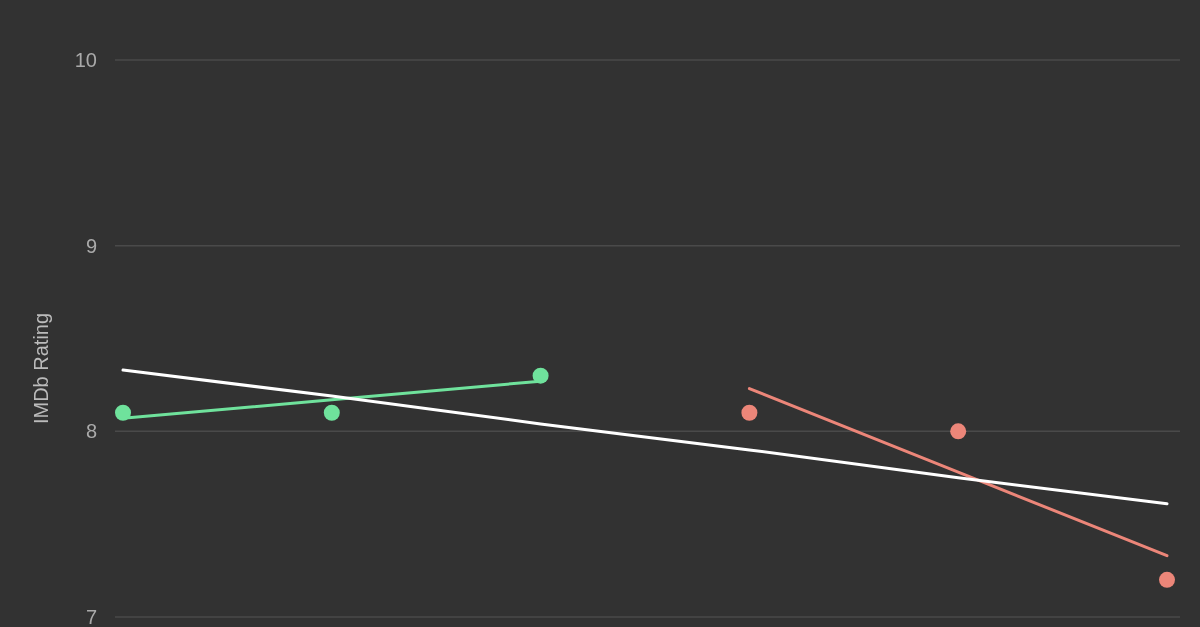  What do you see at coordinates (91, 245) in the screenshot?
I see `y-tick-label: 9` at bounding box center [91, 245].